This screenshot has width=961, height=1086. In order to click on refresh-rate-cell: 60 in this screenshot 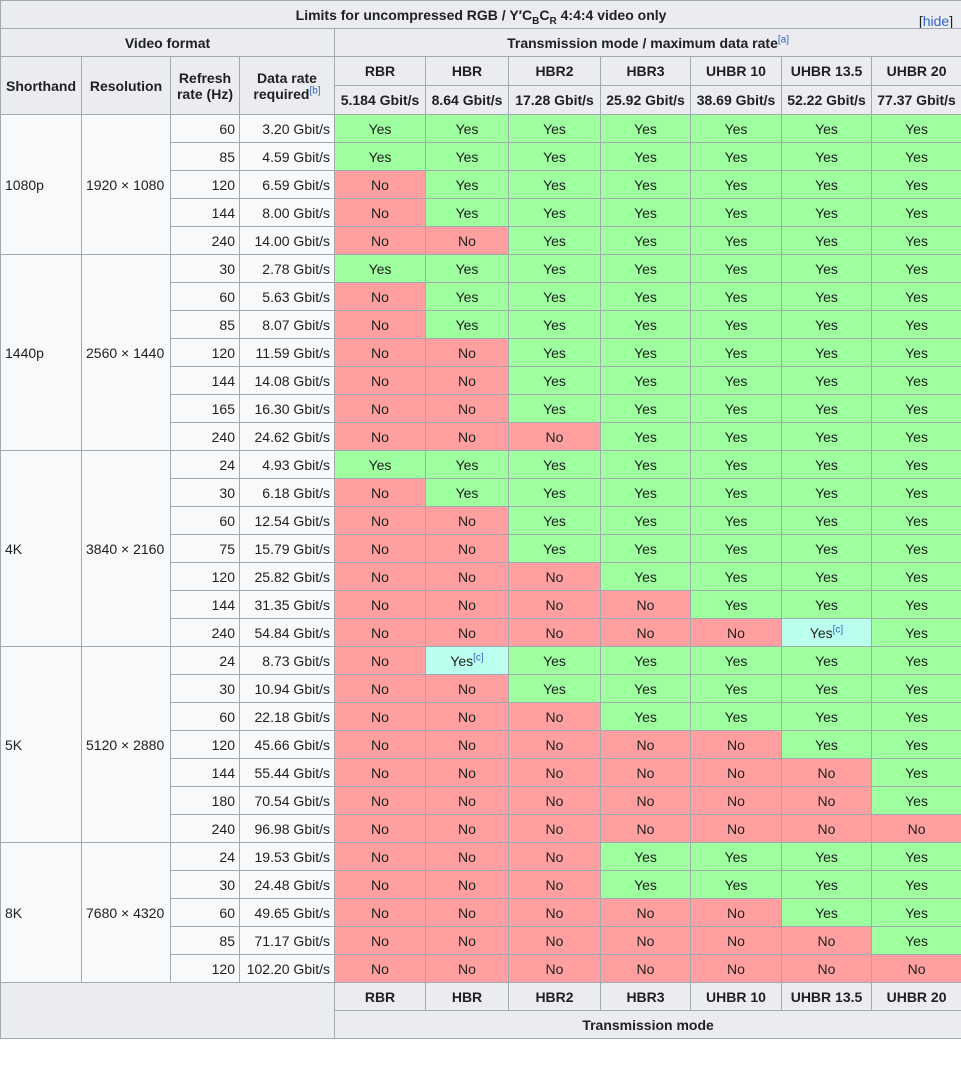, I will do `click(205, 520)`.